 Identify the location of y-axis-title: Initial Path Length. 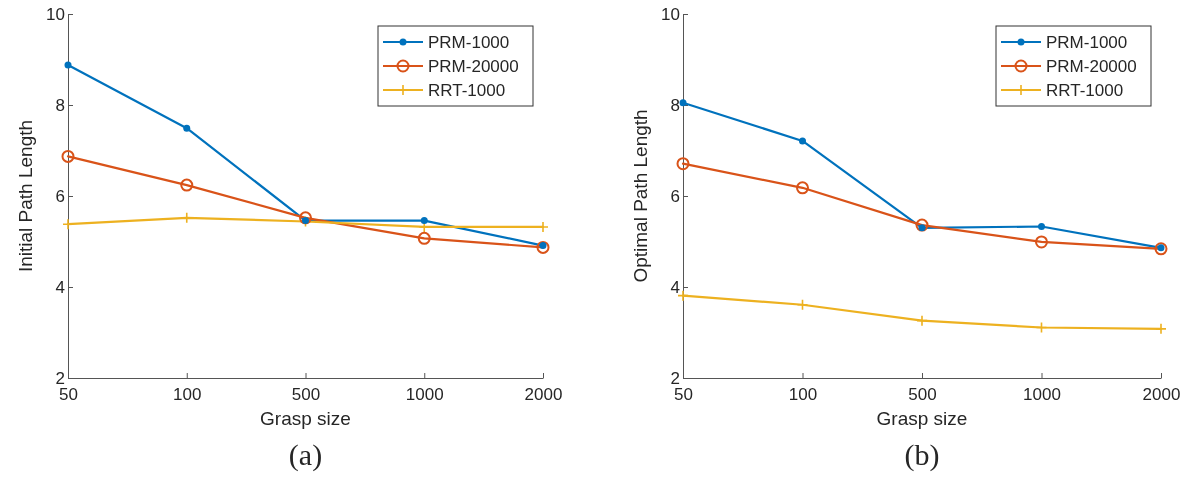
(25, 196).